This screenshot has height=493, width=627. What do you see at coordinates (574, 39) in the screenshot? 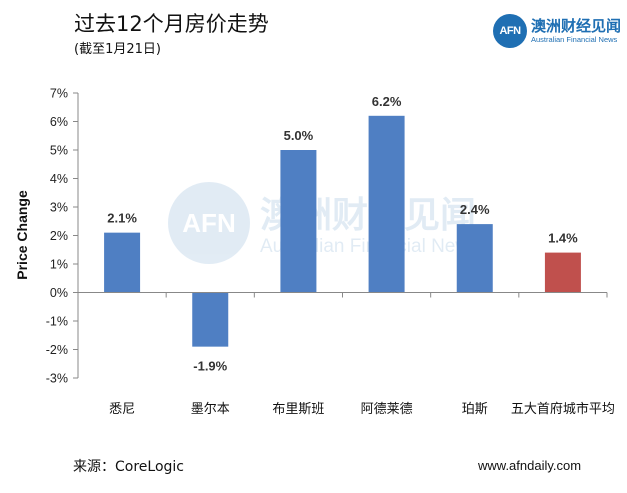
I see `afn-logo-name-en: Australian Financial News` at bounding box center [574, 39].